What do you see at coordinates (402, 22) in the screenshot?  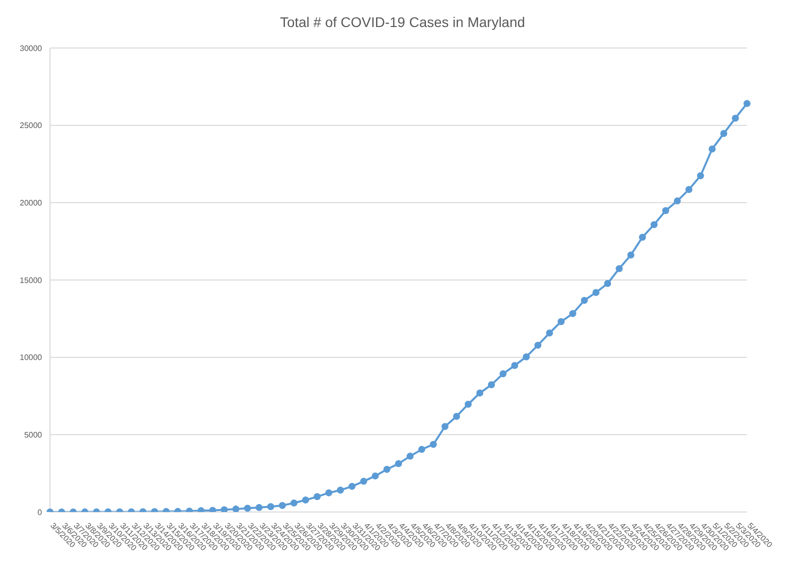 I see `chart-title: Total # of COVID-19 Cases in Maryland` at bounding box center [402, 22].